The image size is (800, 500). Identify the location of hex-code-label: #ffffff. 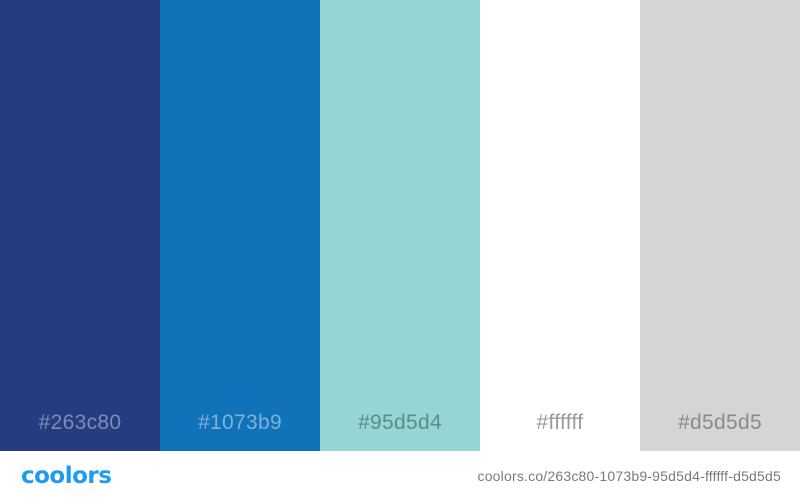
(560, 422).